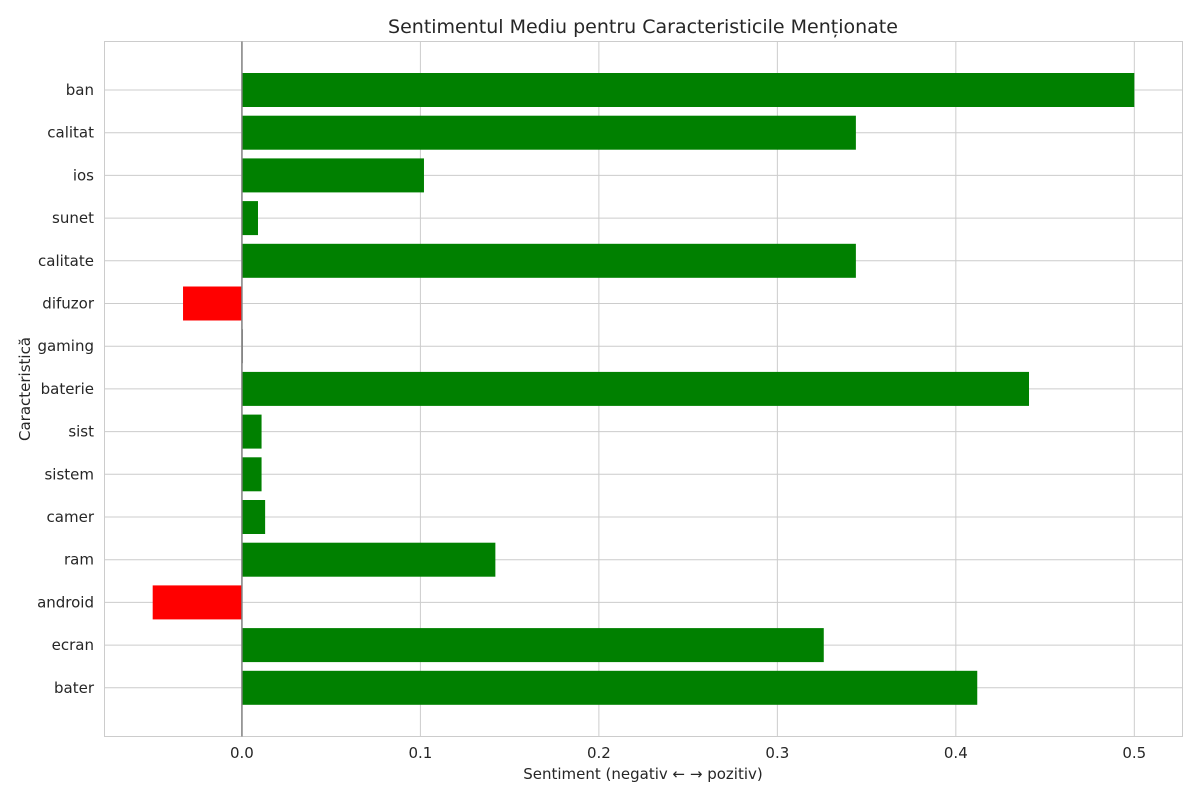 This screenshot has width=1200, height=800. What do you see at coordinates (212, 303) in the screenshot?
I see `bar-difuzor` at bounding box center [212, 303].